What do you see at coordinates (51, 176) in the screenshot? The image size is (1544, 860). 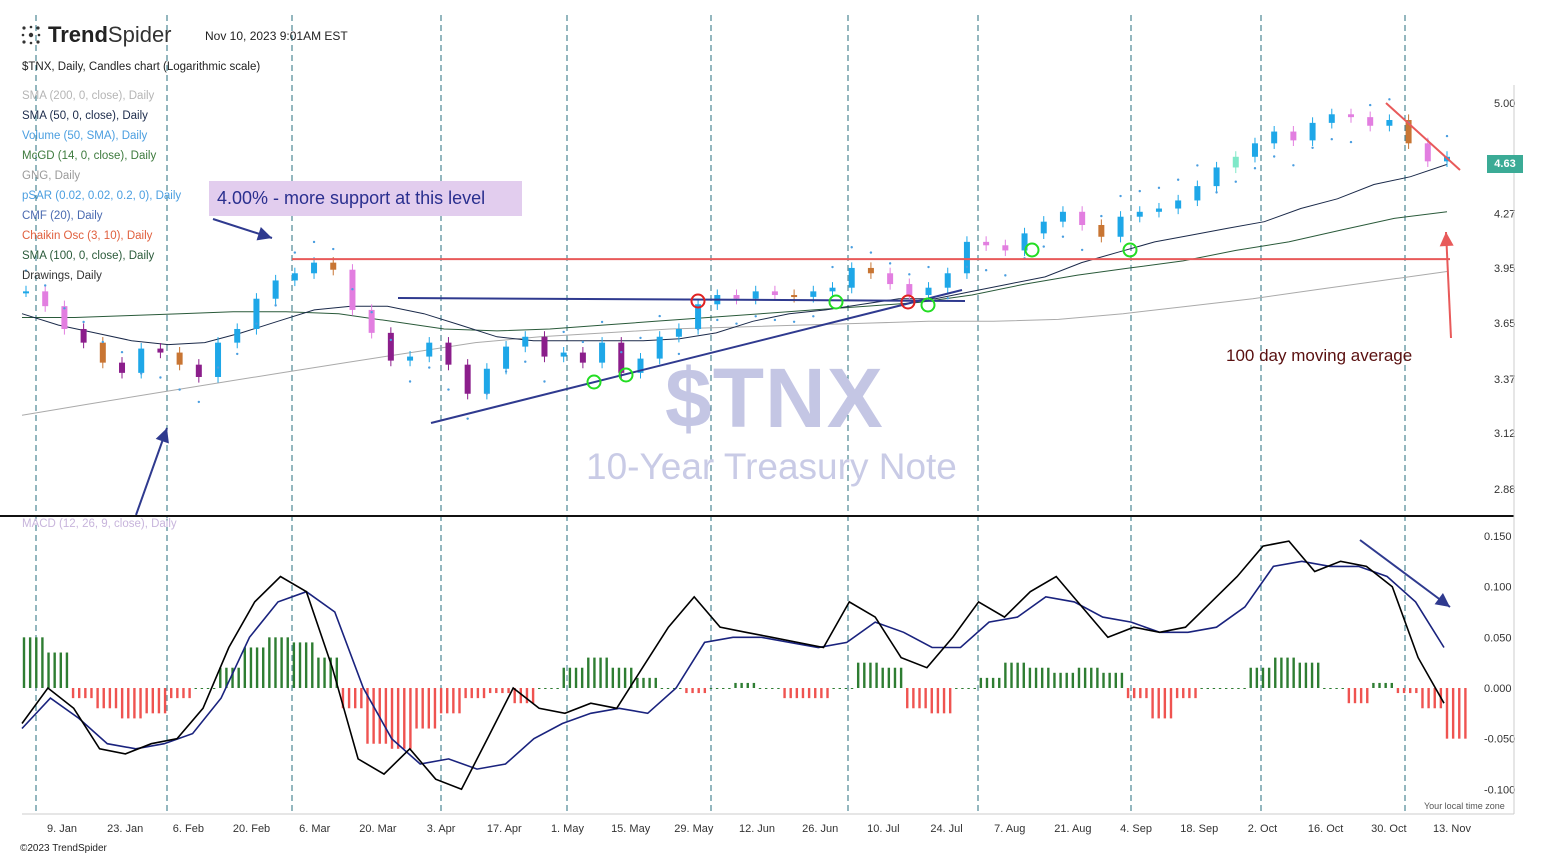 I see `indicator-label: GNG, Daily` at bounding box center [51, 176].